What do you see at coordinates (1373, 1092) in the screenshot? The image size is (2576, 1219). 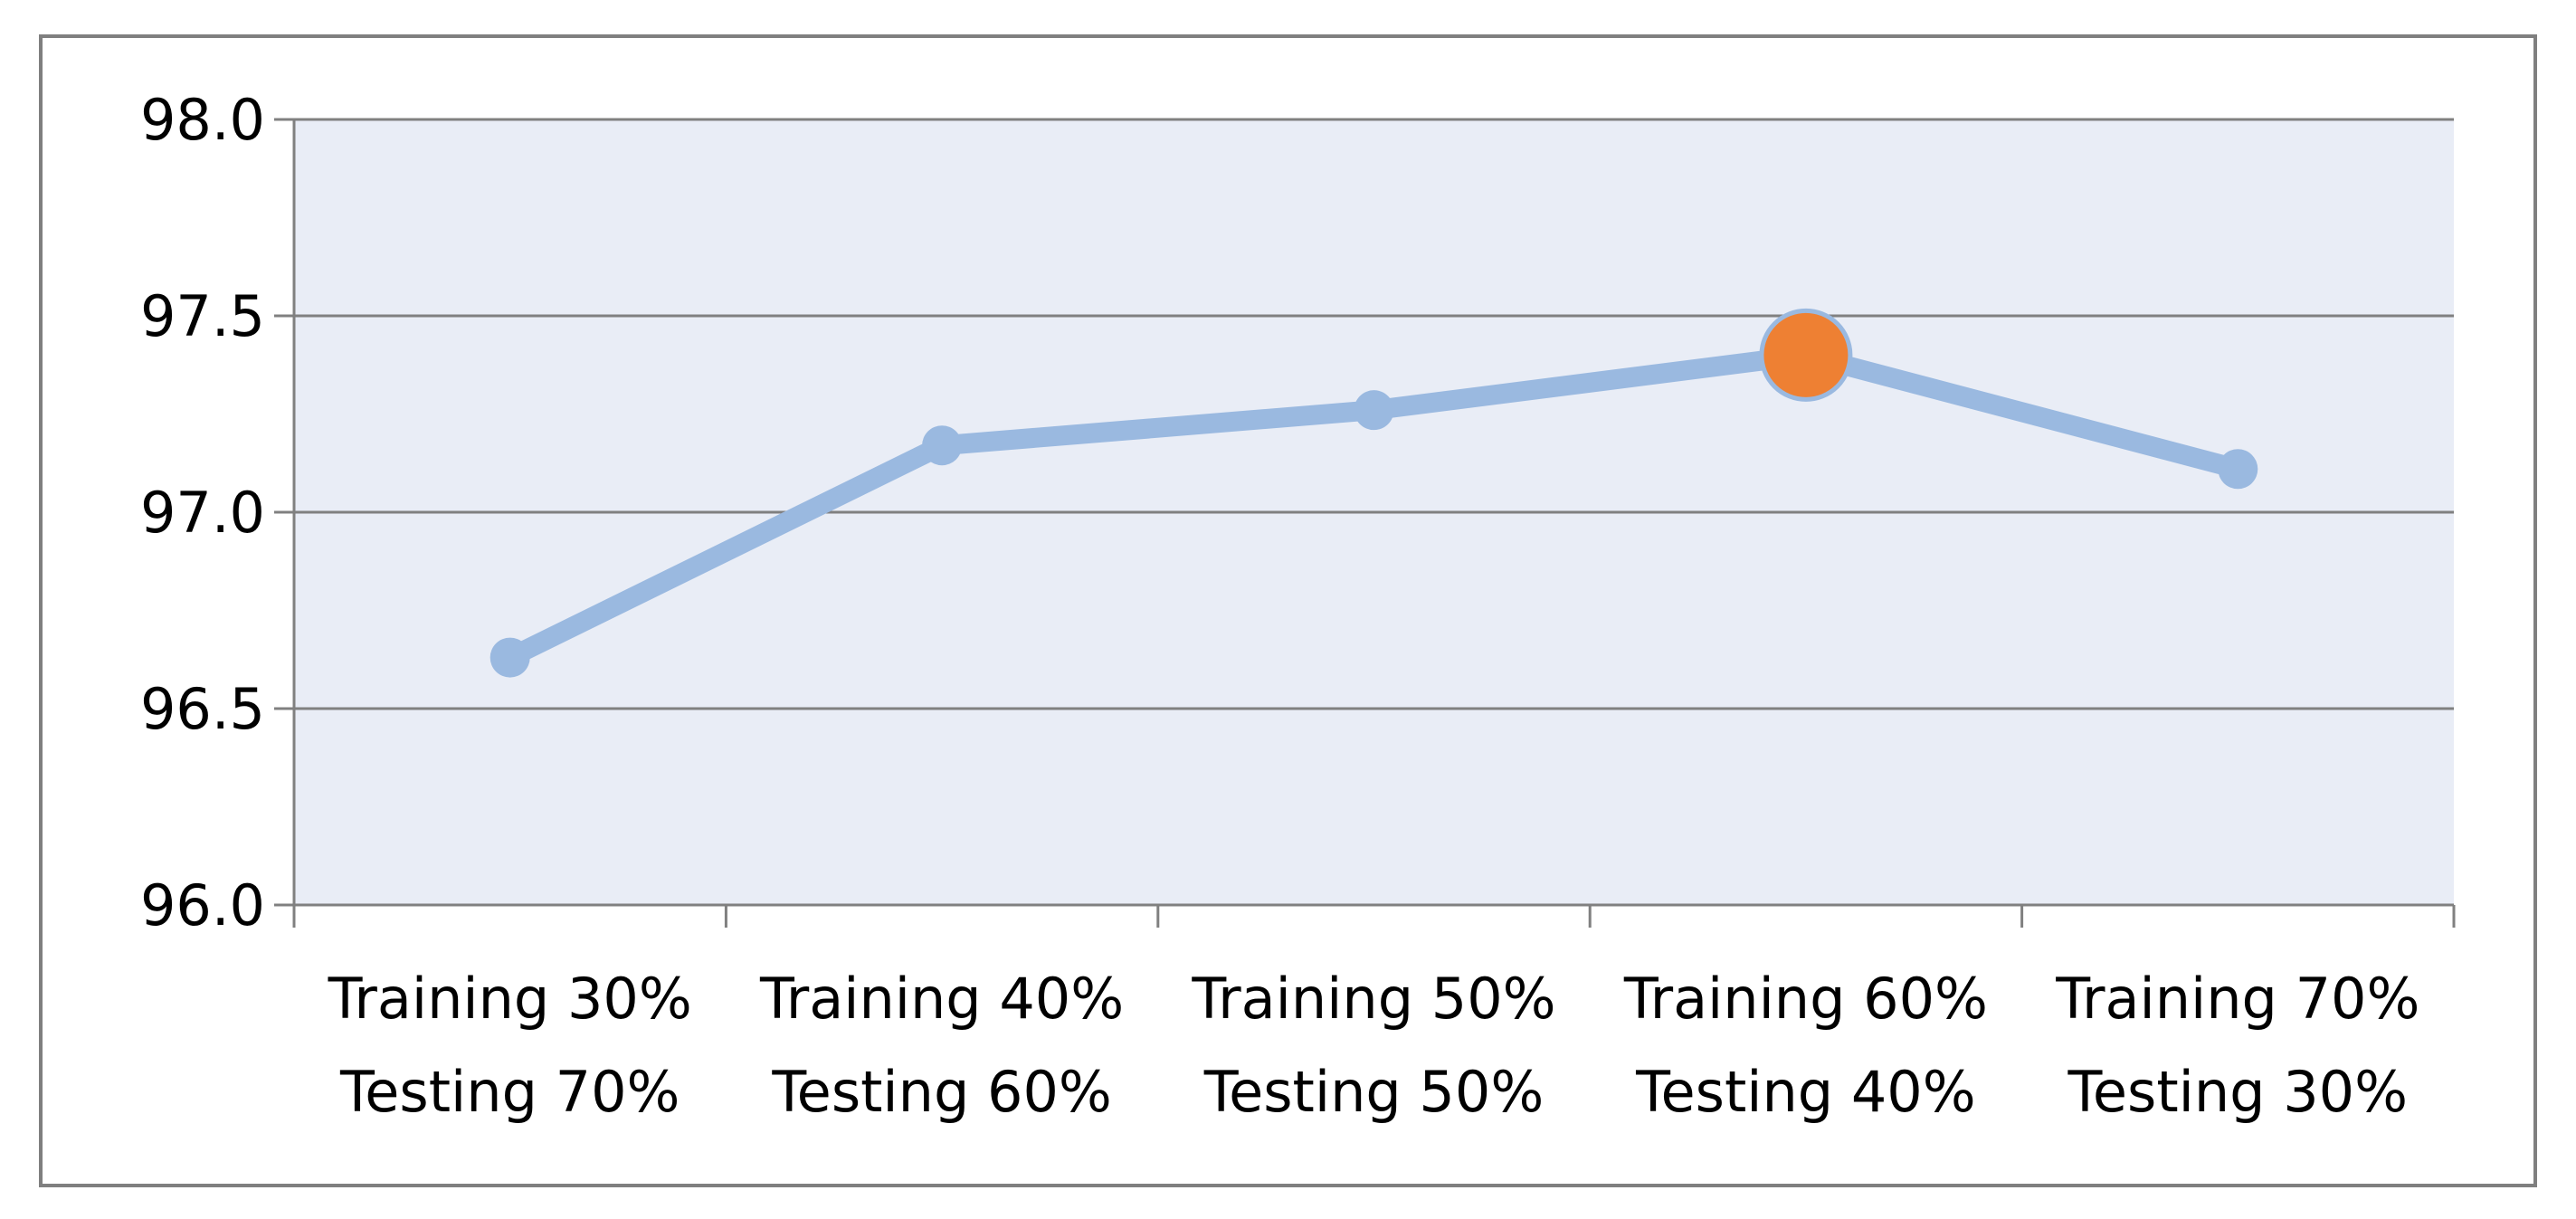 I see `x-category-label-line: Testing 50%` at bounding box center [1373, 1092].